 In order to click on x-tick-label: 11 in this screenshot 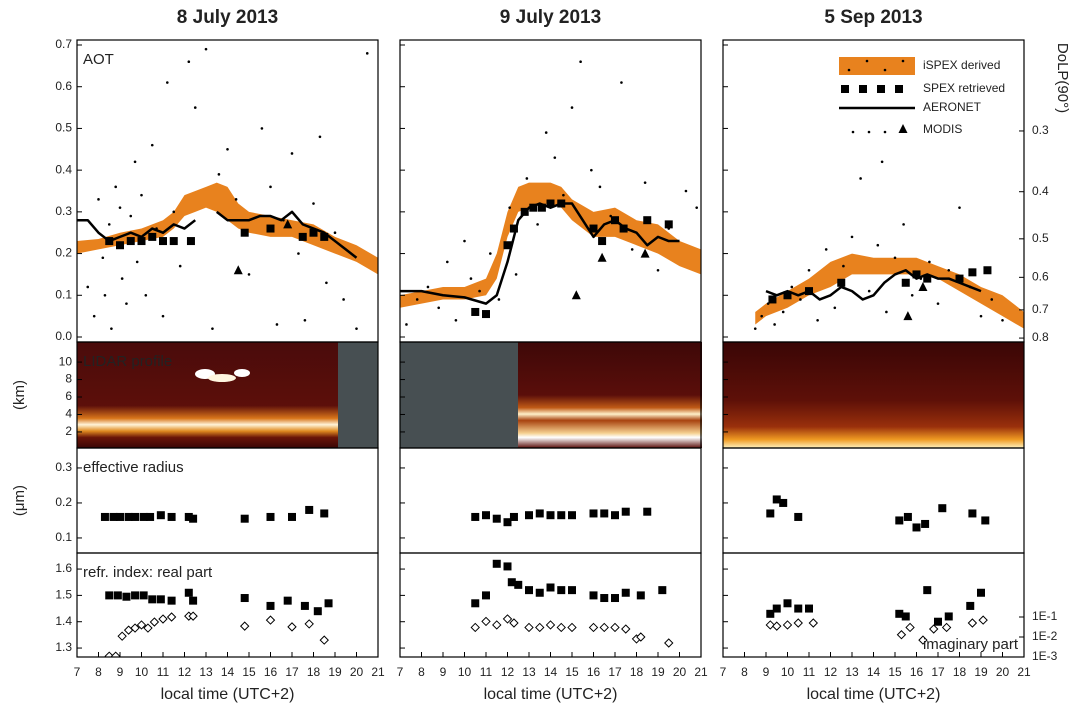, I will do `click(486, 672)`.